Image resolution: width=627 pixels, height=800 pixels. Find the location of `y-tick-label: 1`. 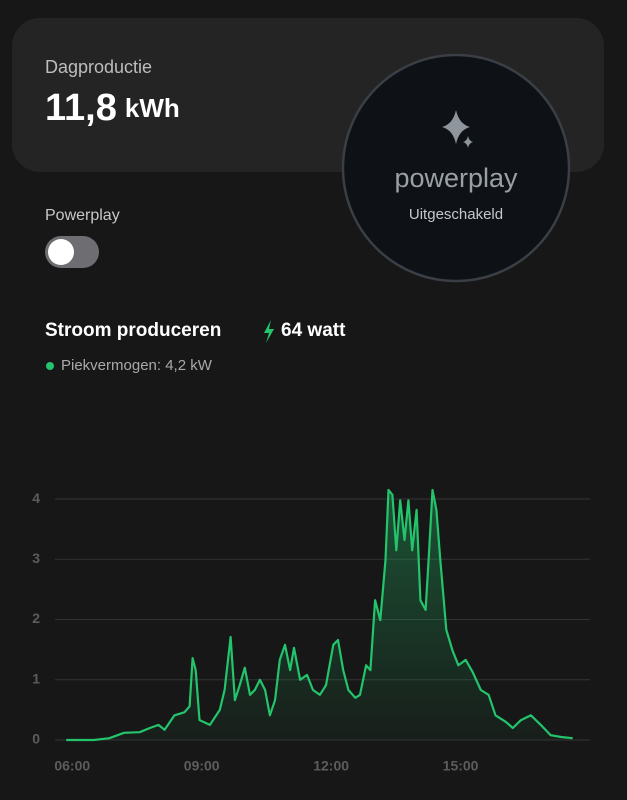

y-tick-label: 1 is located at coordinates (36, 678).